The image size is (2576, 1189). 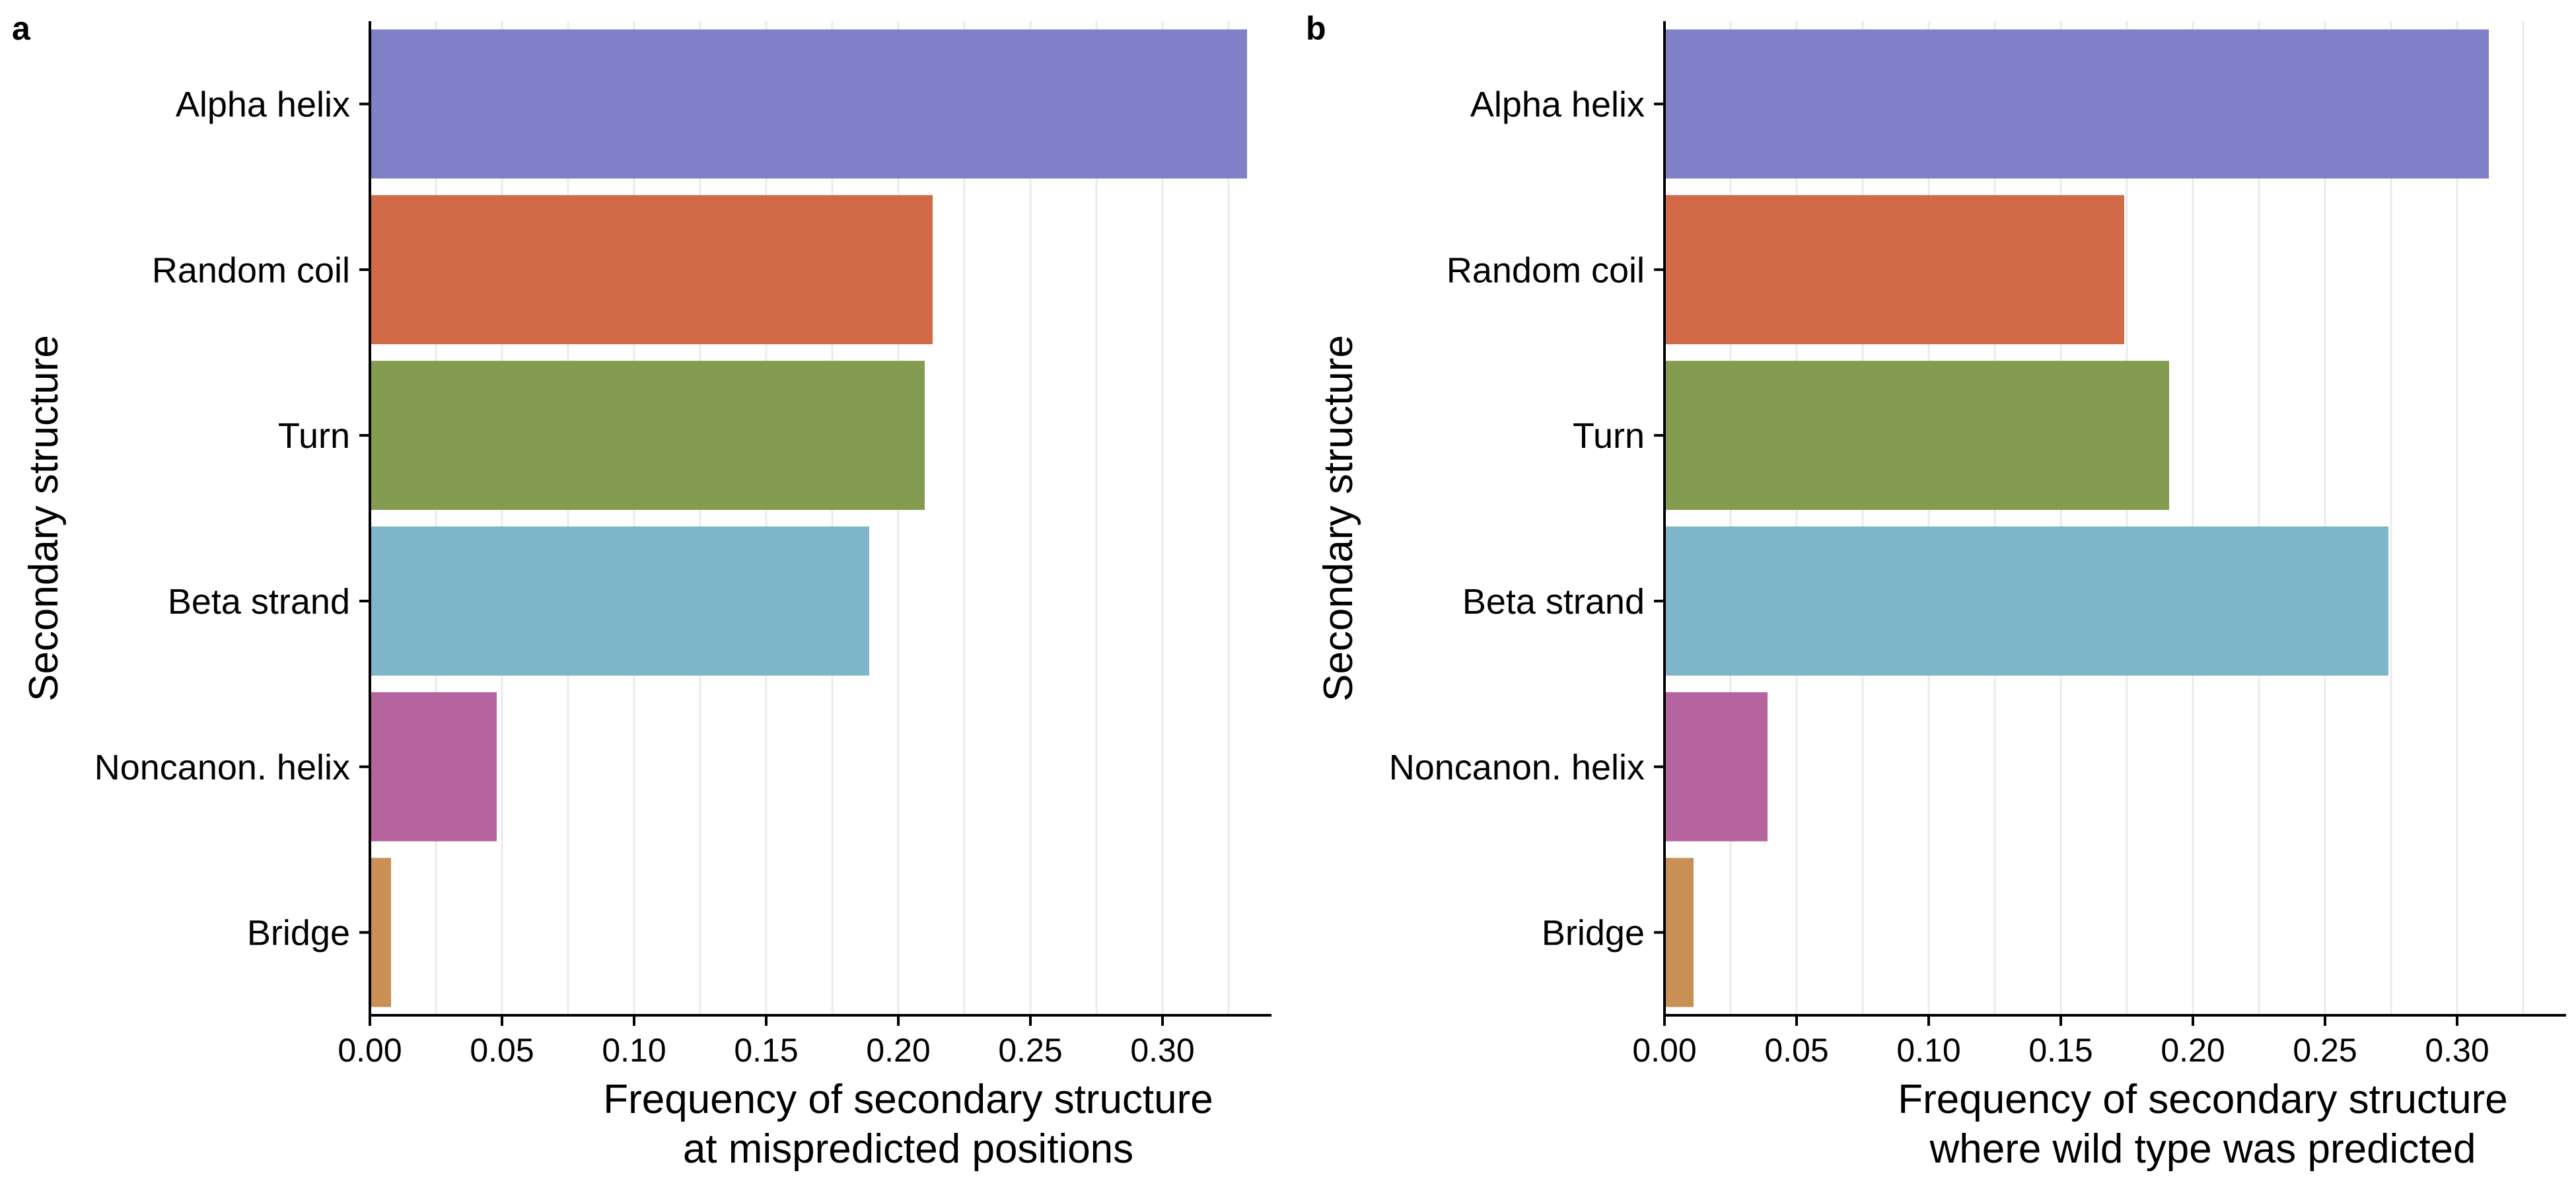 What do you see at coordinates (22, 28) in the screenshot?
I see `panel-letter: a` at bounding box center [22, 28].